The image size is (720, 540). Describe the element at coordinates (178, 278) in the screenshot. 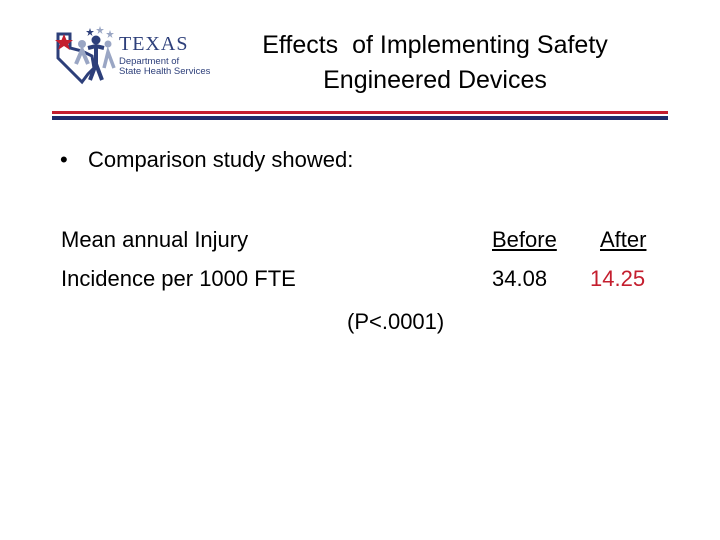

I see `measure-label-line-2: Incidence per 1000 FTE` at that location.